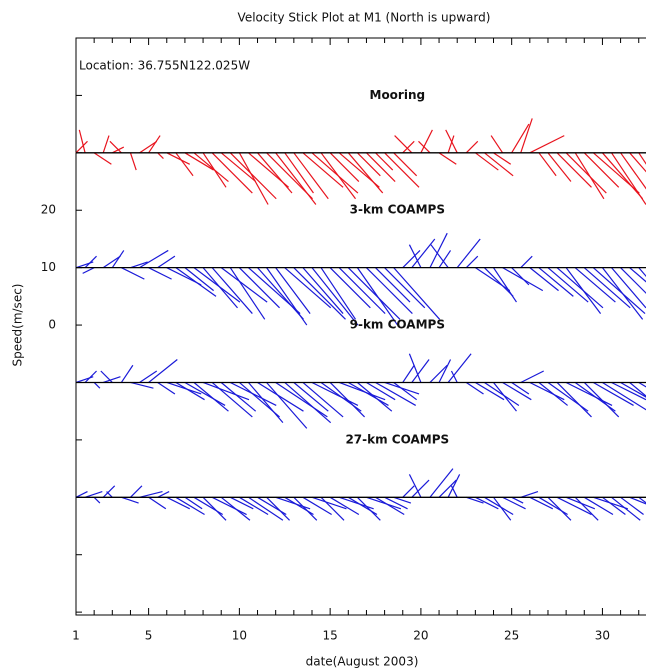 The image size is (646, 672). Describe the element at coordinates (76, 636) in the screenshot. I see `x-tick-label: 1` at that location.